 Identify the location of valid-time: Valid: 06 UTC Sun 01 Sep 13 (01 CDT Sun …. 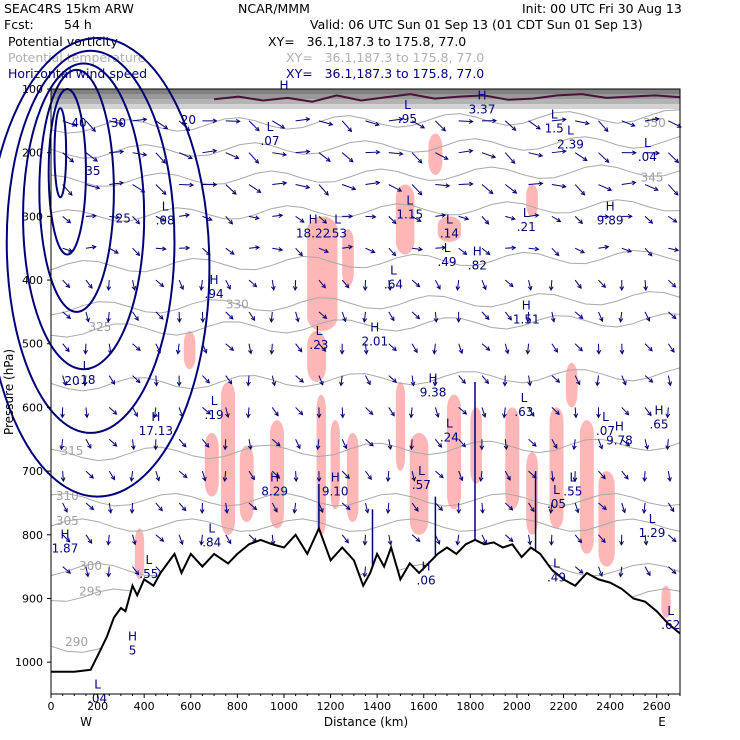
(476, 24).